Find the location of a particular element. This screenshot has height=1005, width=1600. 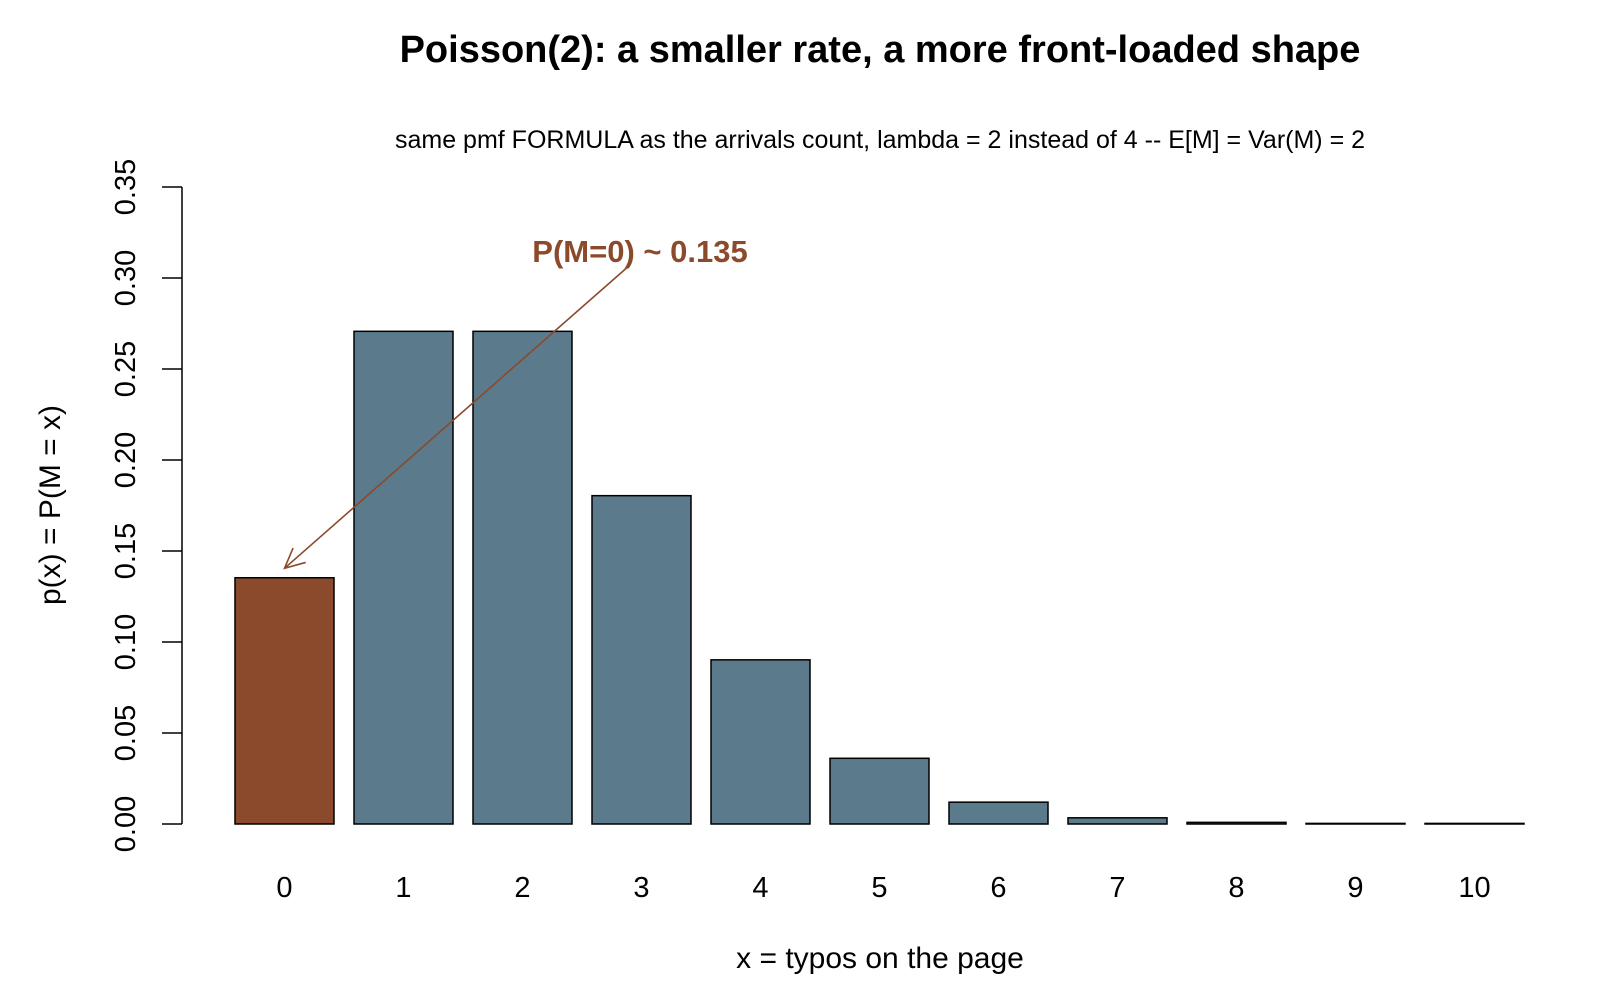

y-tick-label: 0.25 is located at coordinates (126, 369).